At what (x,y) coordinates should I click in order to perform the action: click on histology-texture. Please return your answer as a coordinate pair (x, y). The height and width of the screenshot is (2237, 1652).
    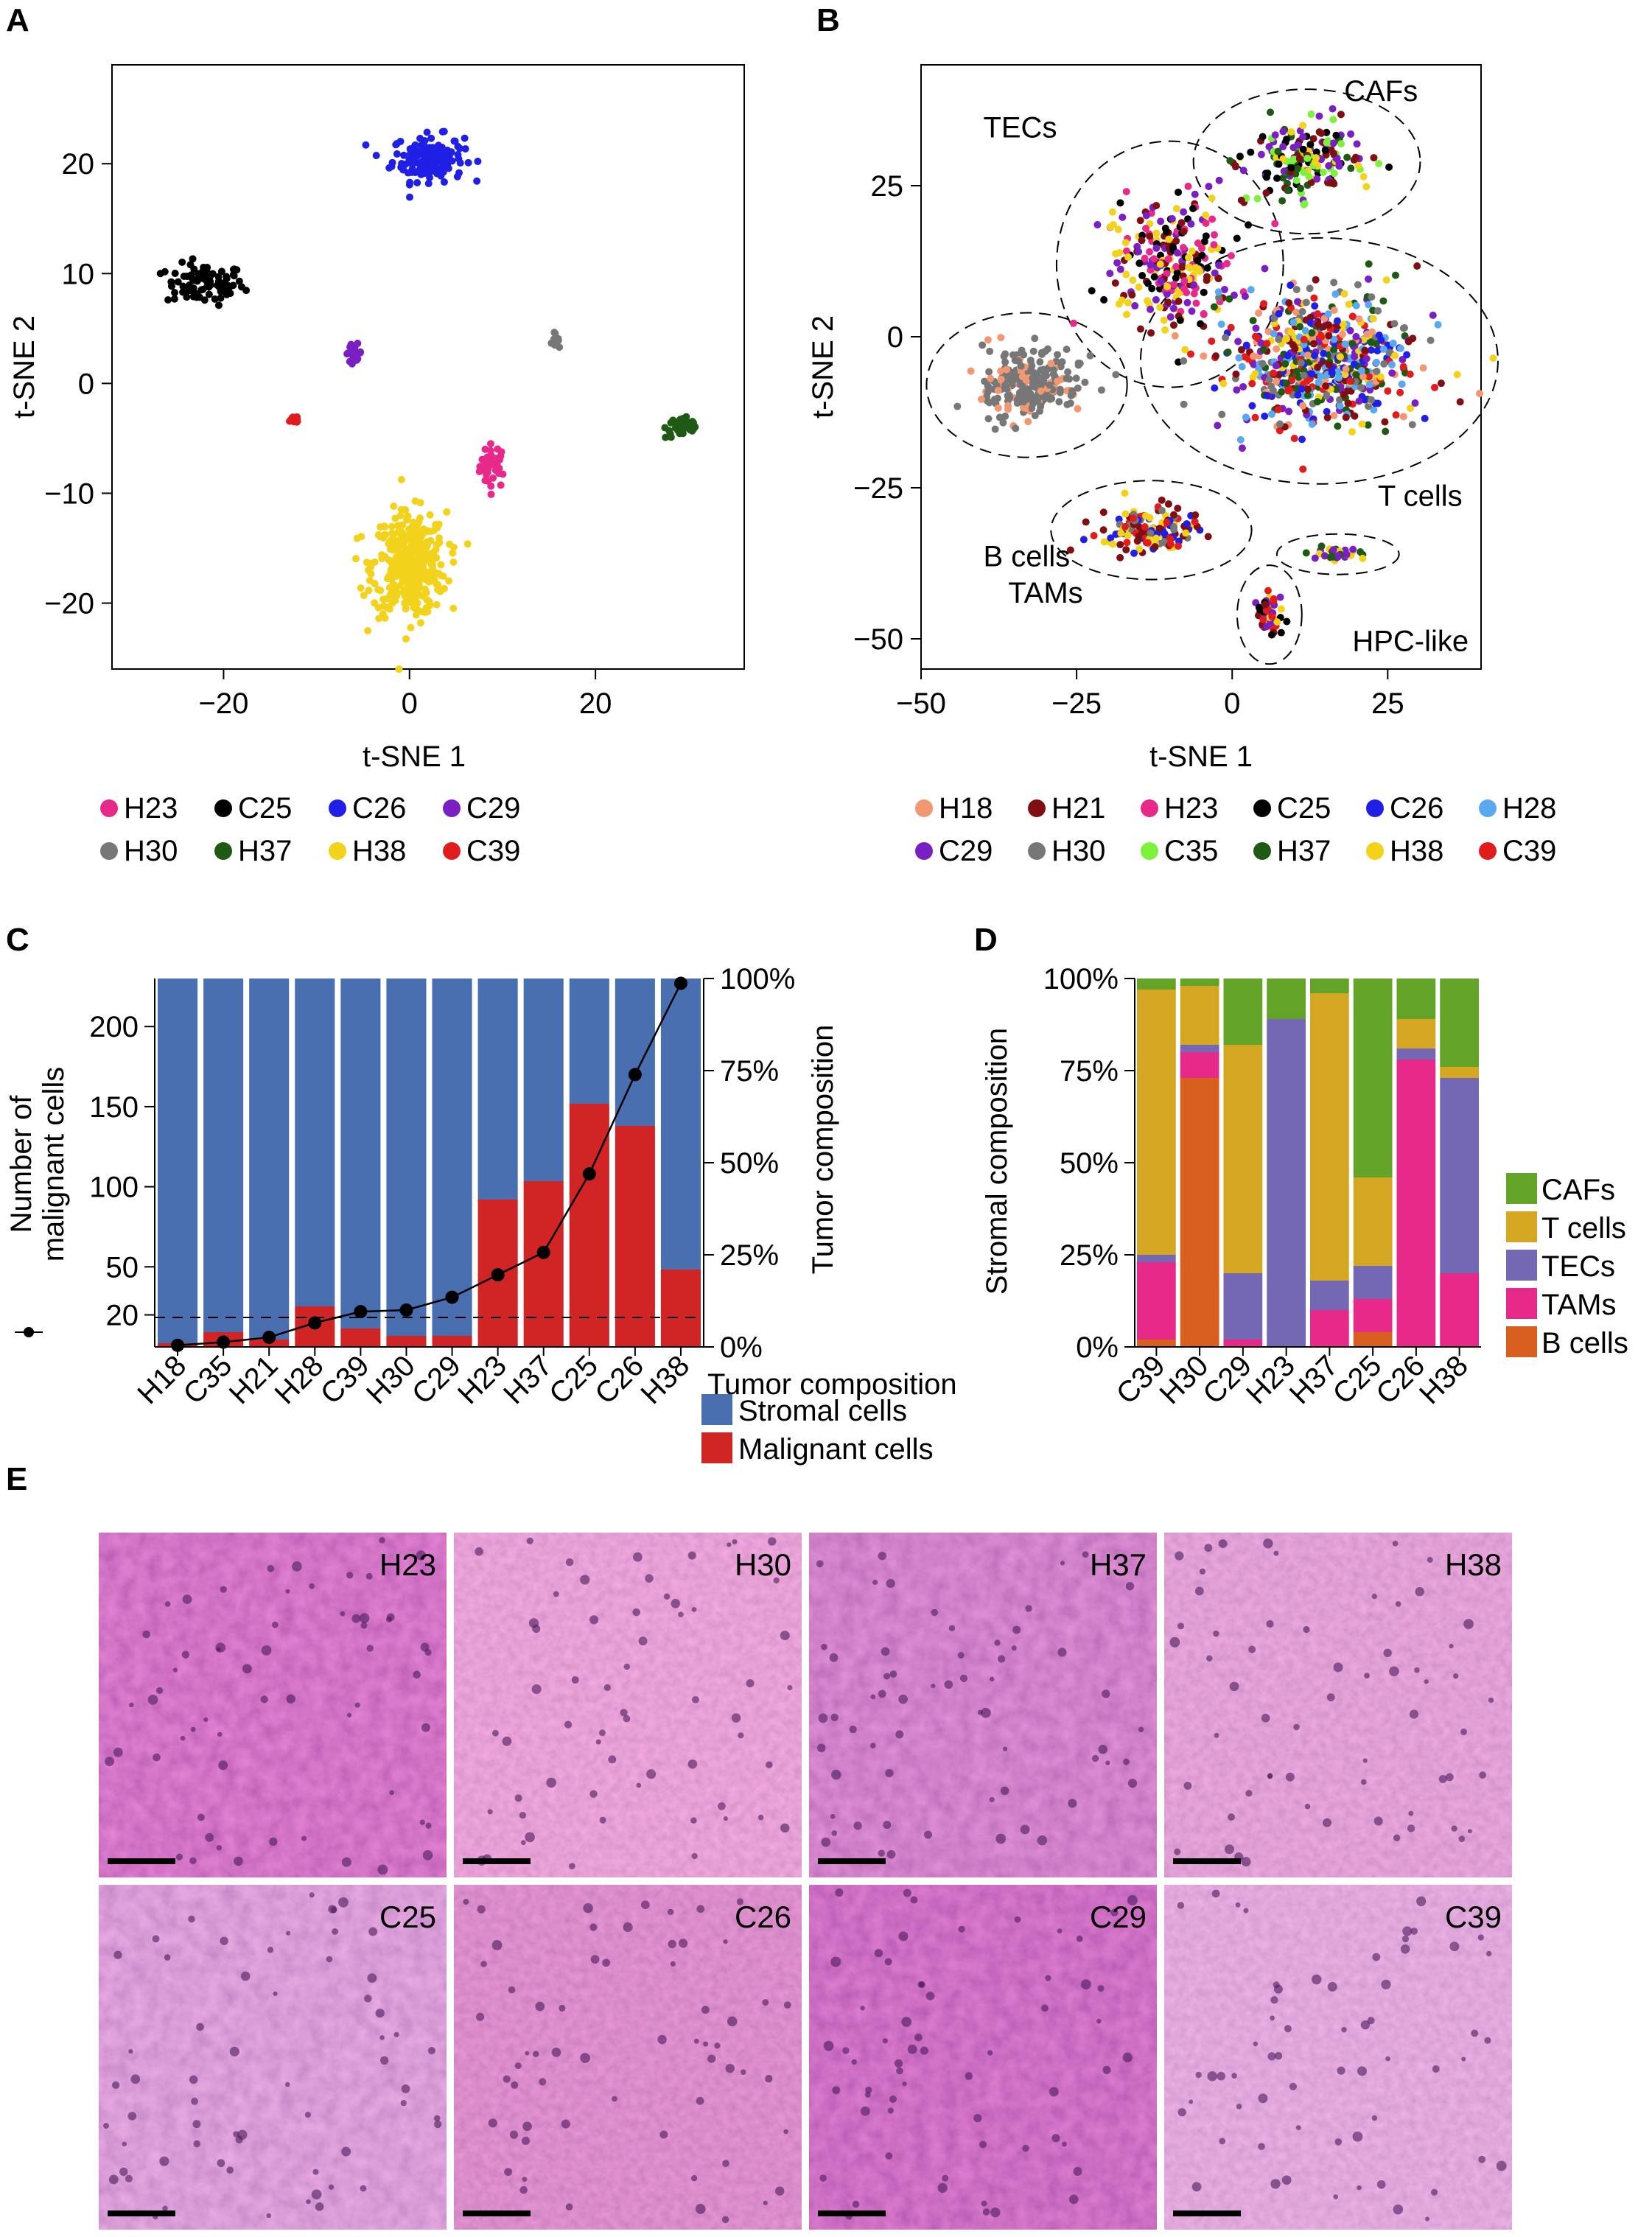
    Looking at the image, I should click on (273, 2057).